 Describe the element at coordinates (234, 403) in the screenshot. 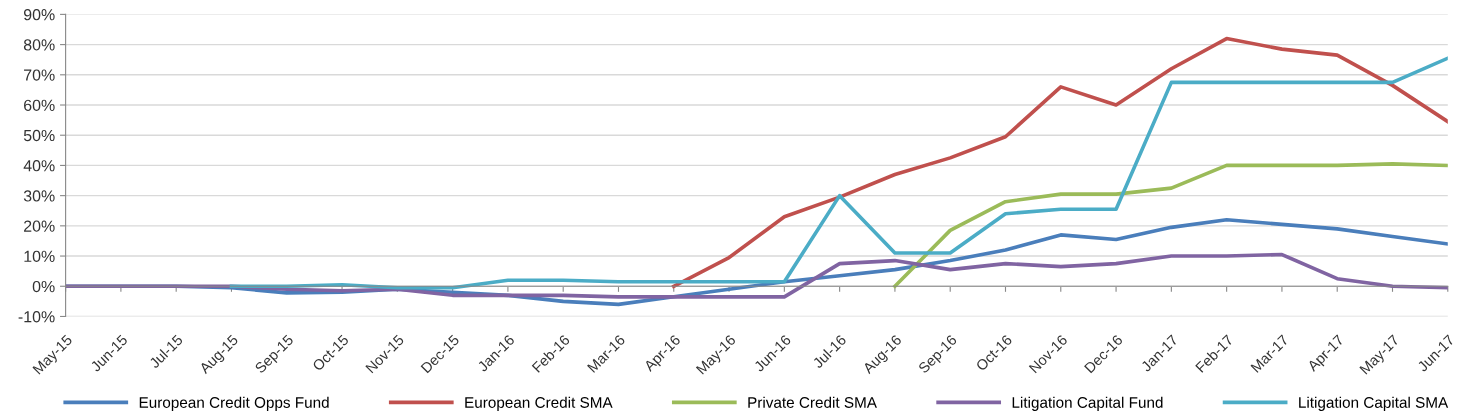

I see `legend-label: European Credit Opps Fund` at that location.